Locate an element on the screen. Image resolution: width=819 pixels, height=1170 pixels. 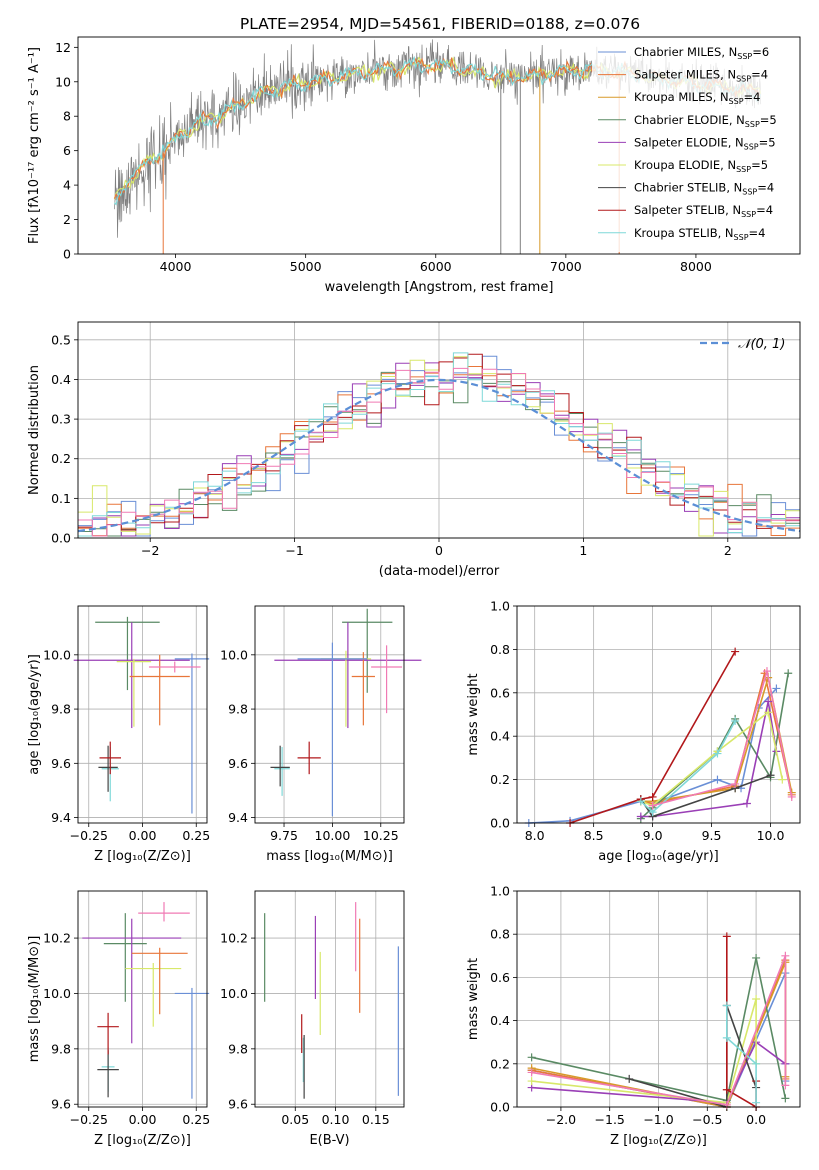
massweight-point-chabrier_stelib is located at coordinates (770, 775).